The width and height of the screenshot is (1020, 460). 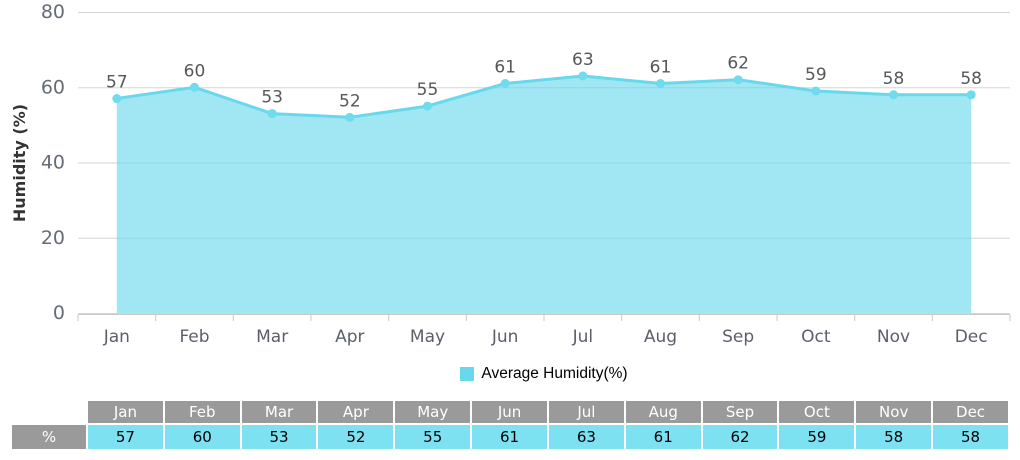 I want to click on table-value-row: % 57 60 53 52 55 61 63 61 62 59 58 58, so click(x=510, y=437).